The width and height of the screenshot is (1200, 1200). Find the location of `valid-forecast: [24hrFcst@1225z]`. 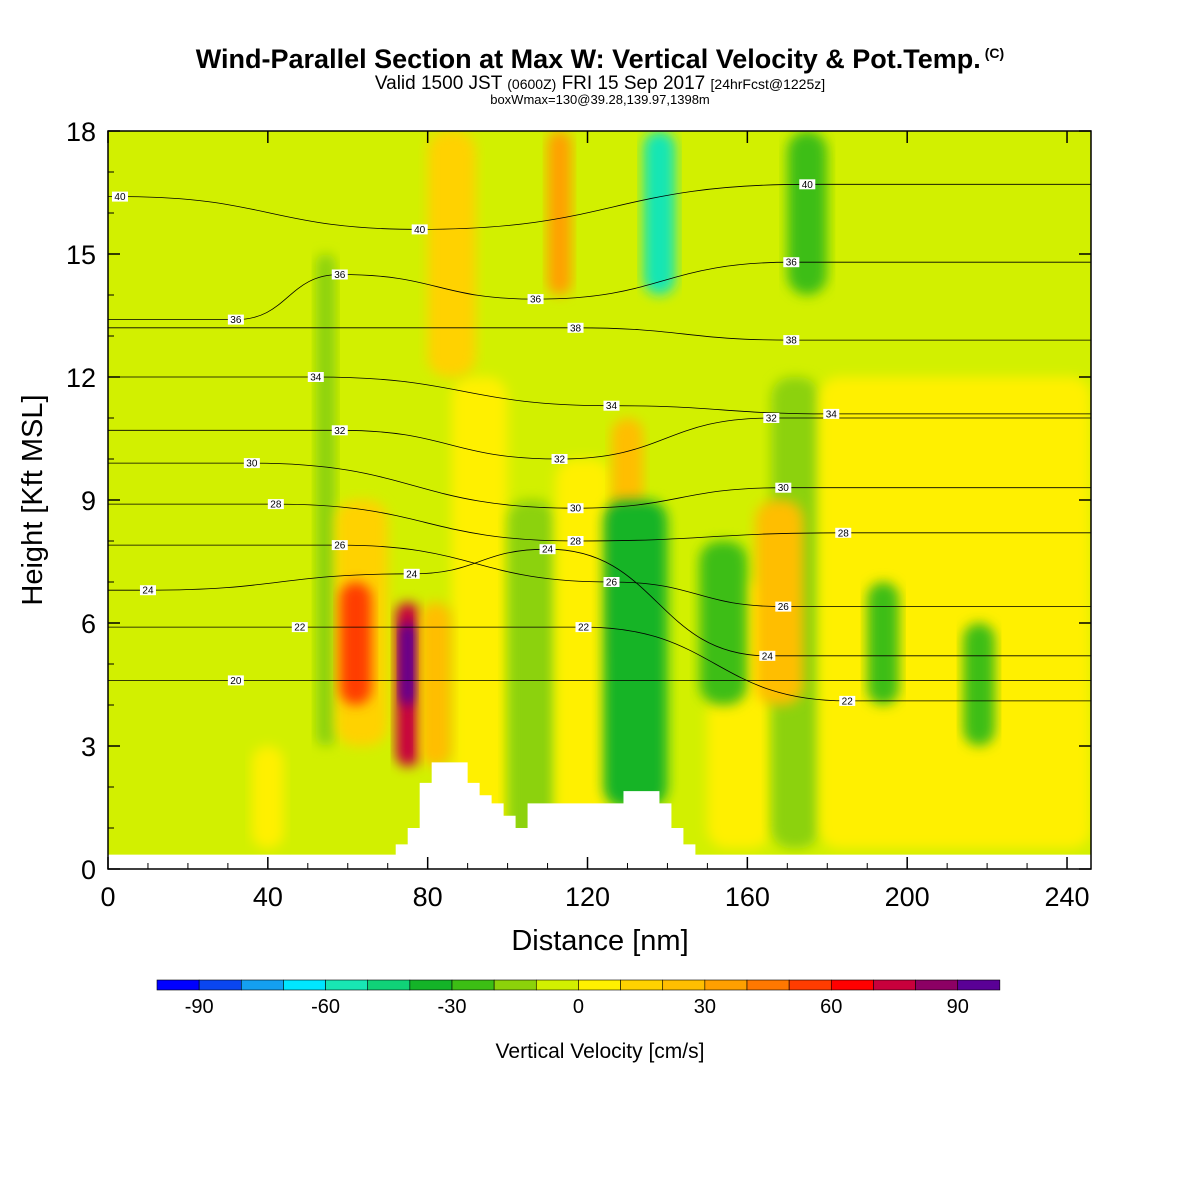

valid-forecast: [24hrFcst@1225z] is located at coordinates (768, 84).